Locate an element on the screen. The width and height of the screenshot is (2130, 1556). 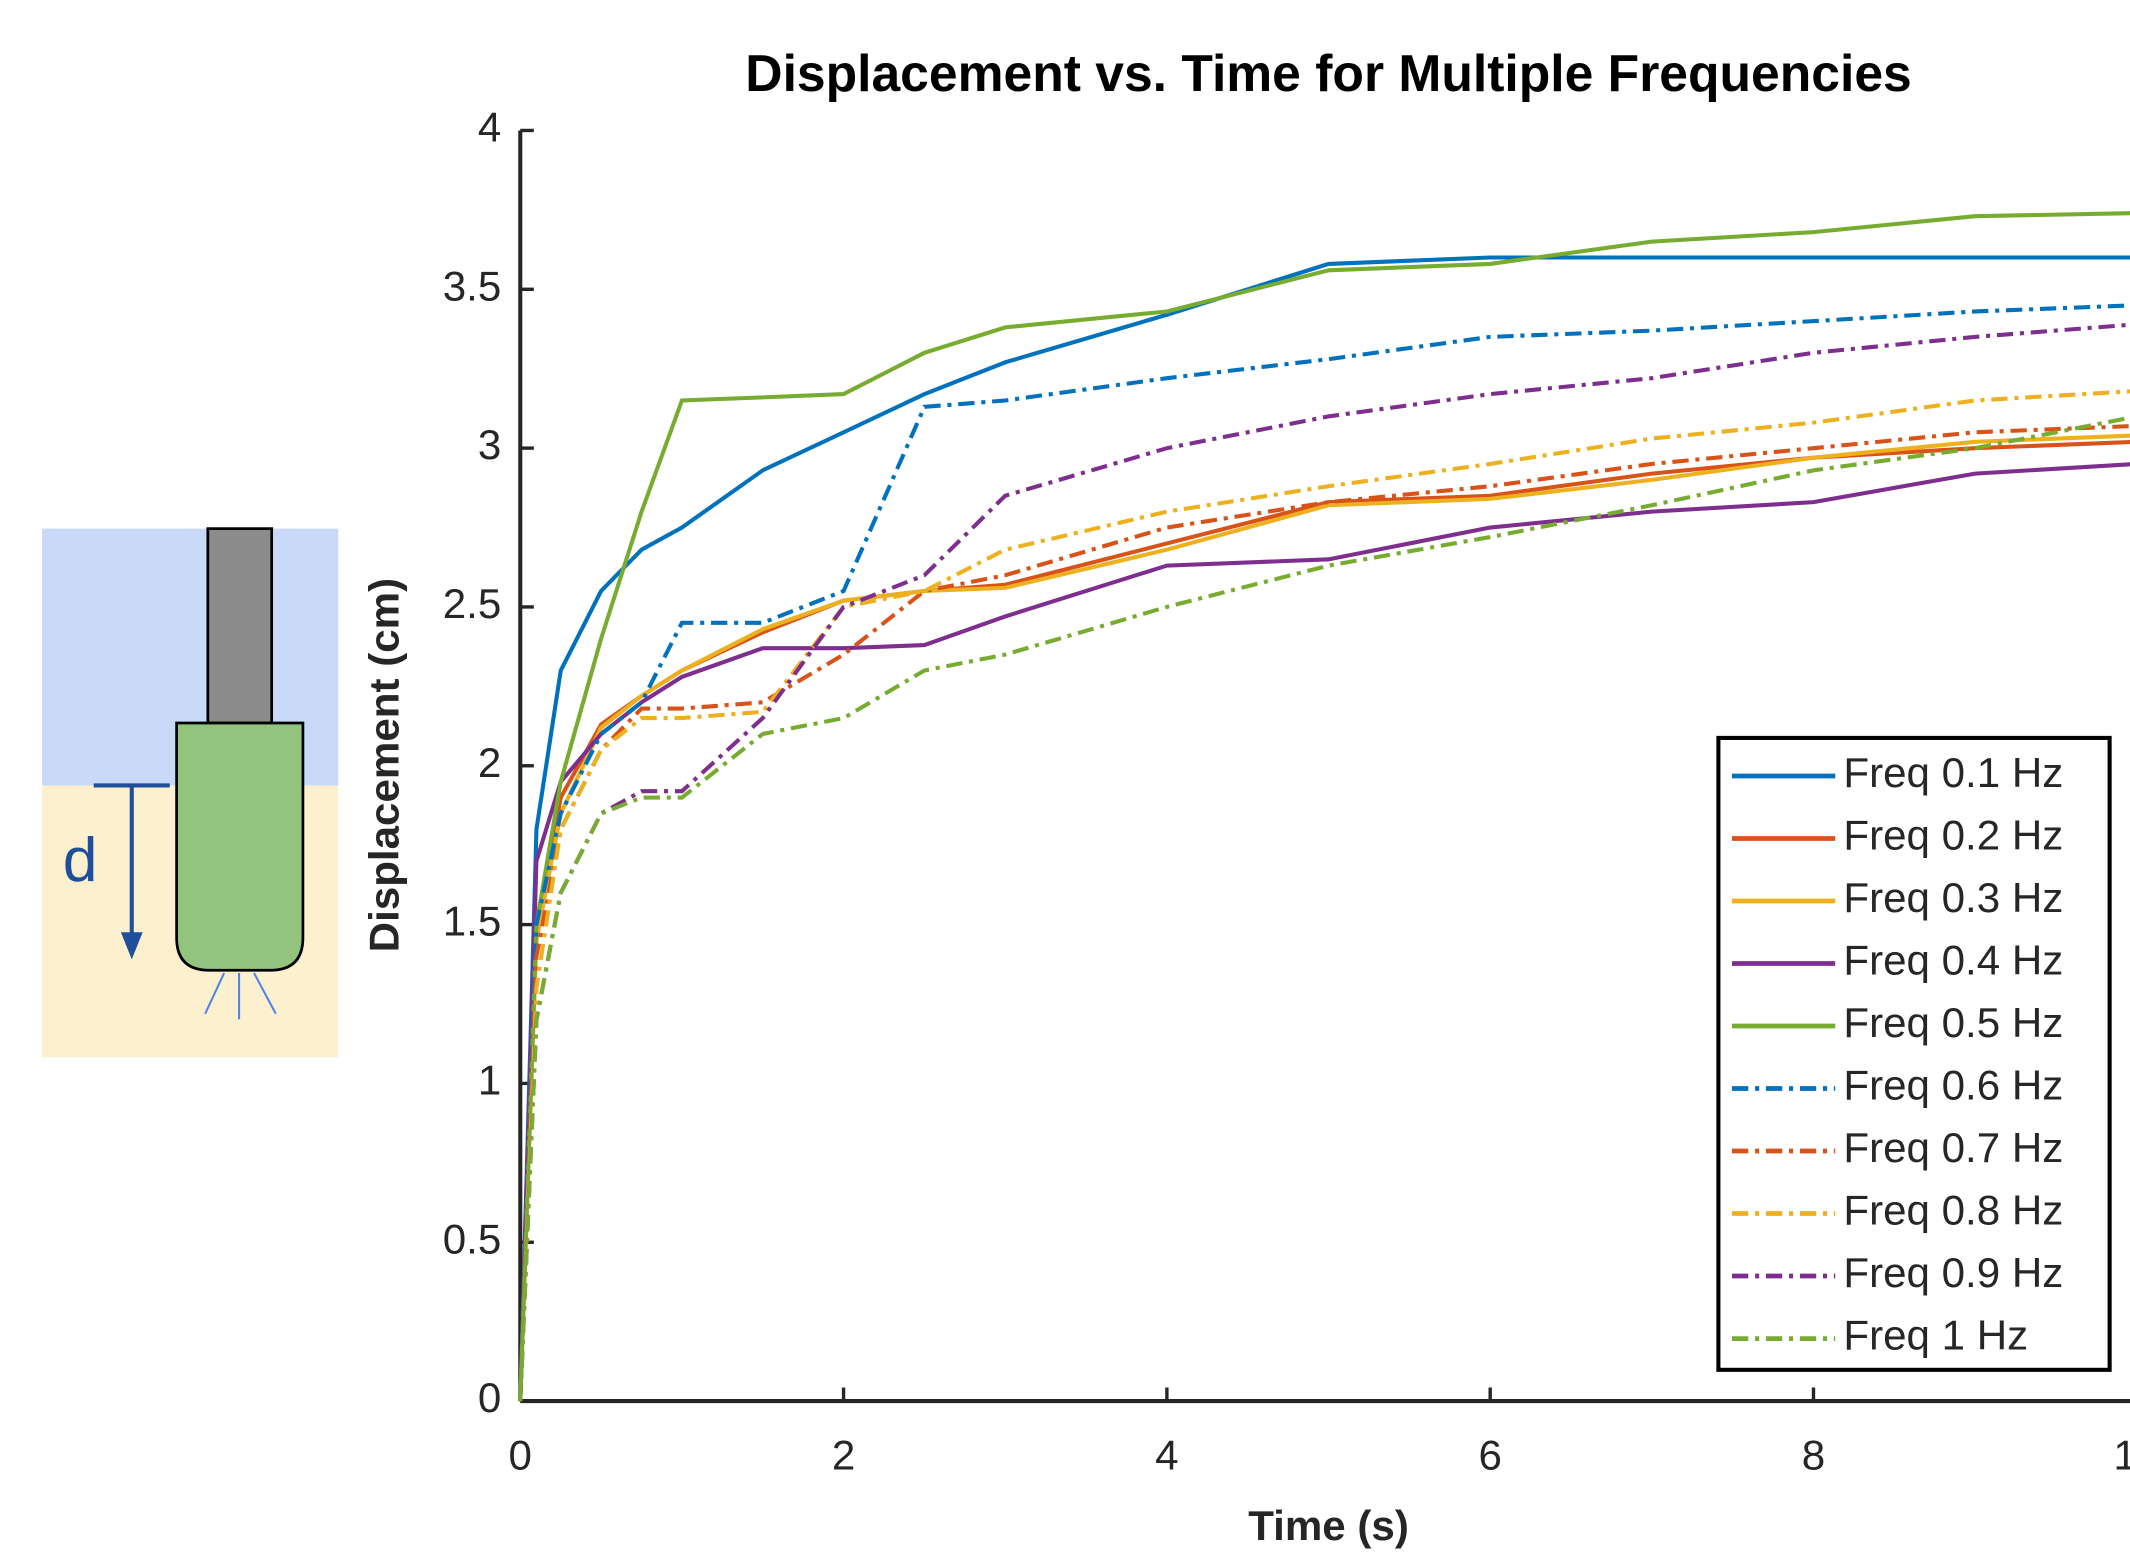
legend-label: Freq 0.1 Hz is located at coordinates (1953, 772).